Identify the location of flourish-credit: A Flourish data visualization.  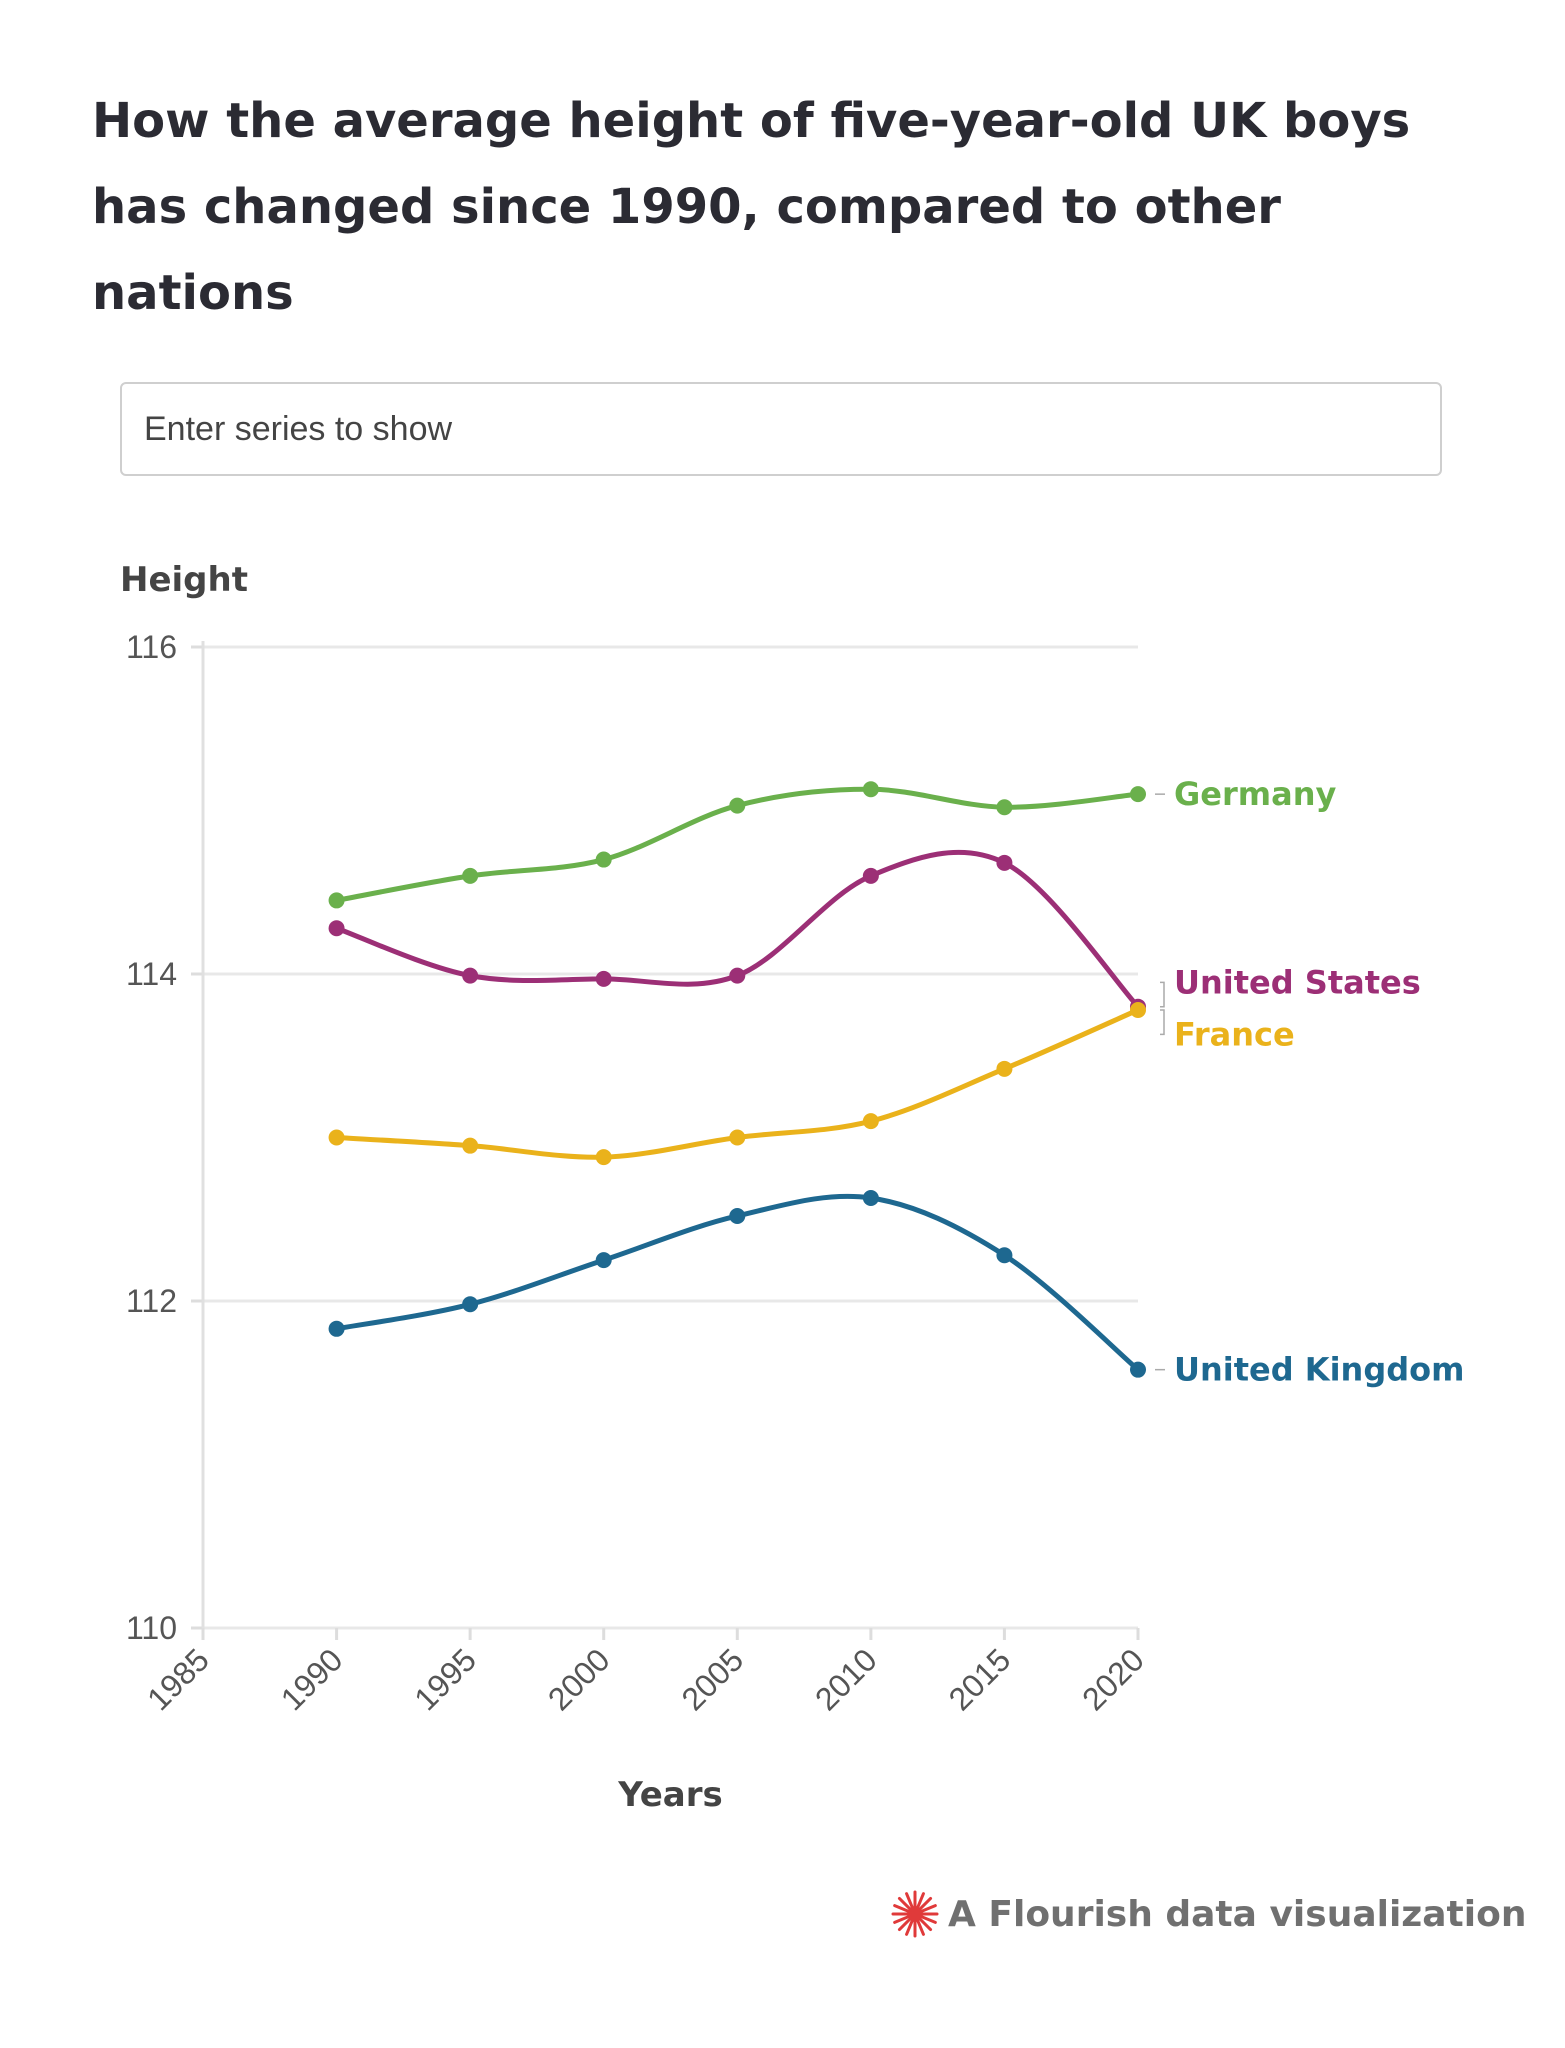
(1208, 1914).